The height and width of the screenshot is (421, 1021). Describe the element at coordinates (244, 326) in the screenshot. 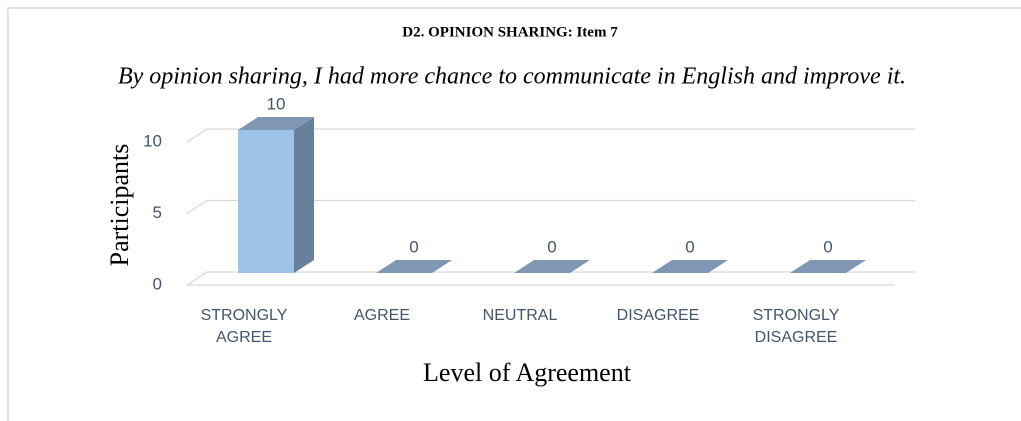

I see `x-tick-label: STRONGLY AGREE` at that location.